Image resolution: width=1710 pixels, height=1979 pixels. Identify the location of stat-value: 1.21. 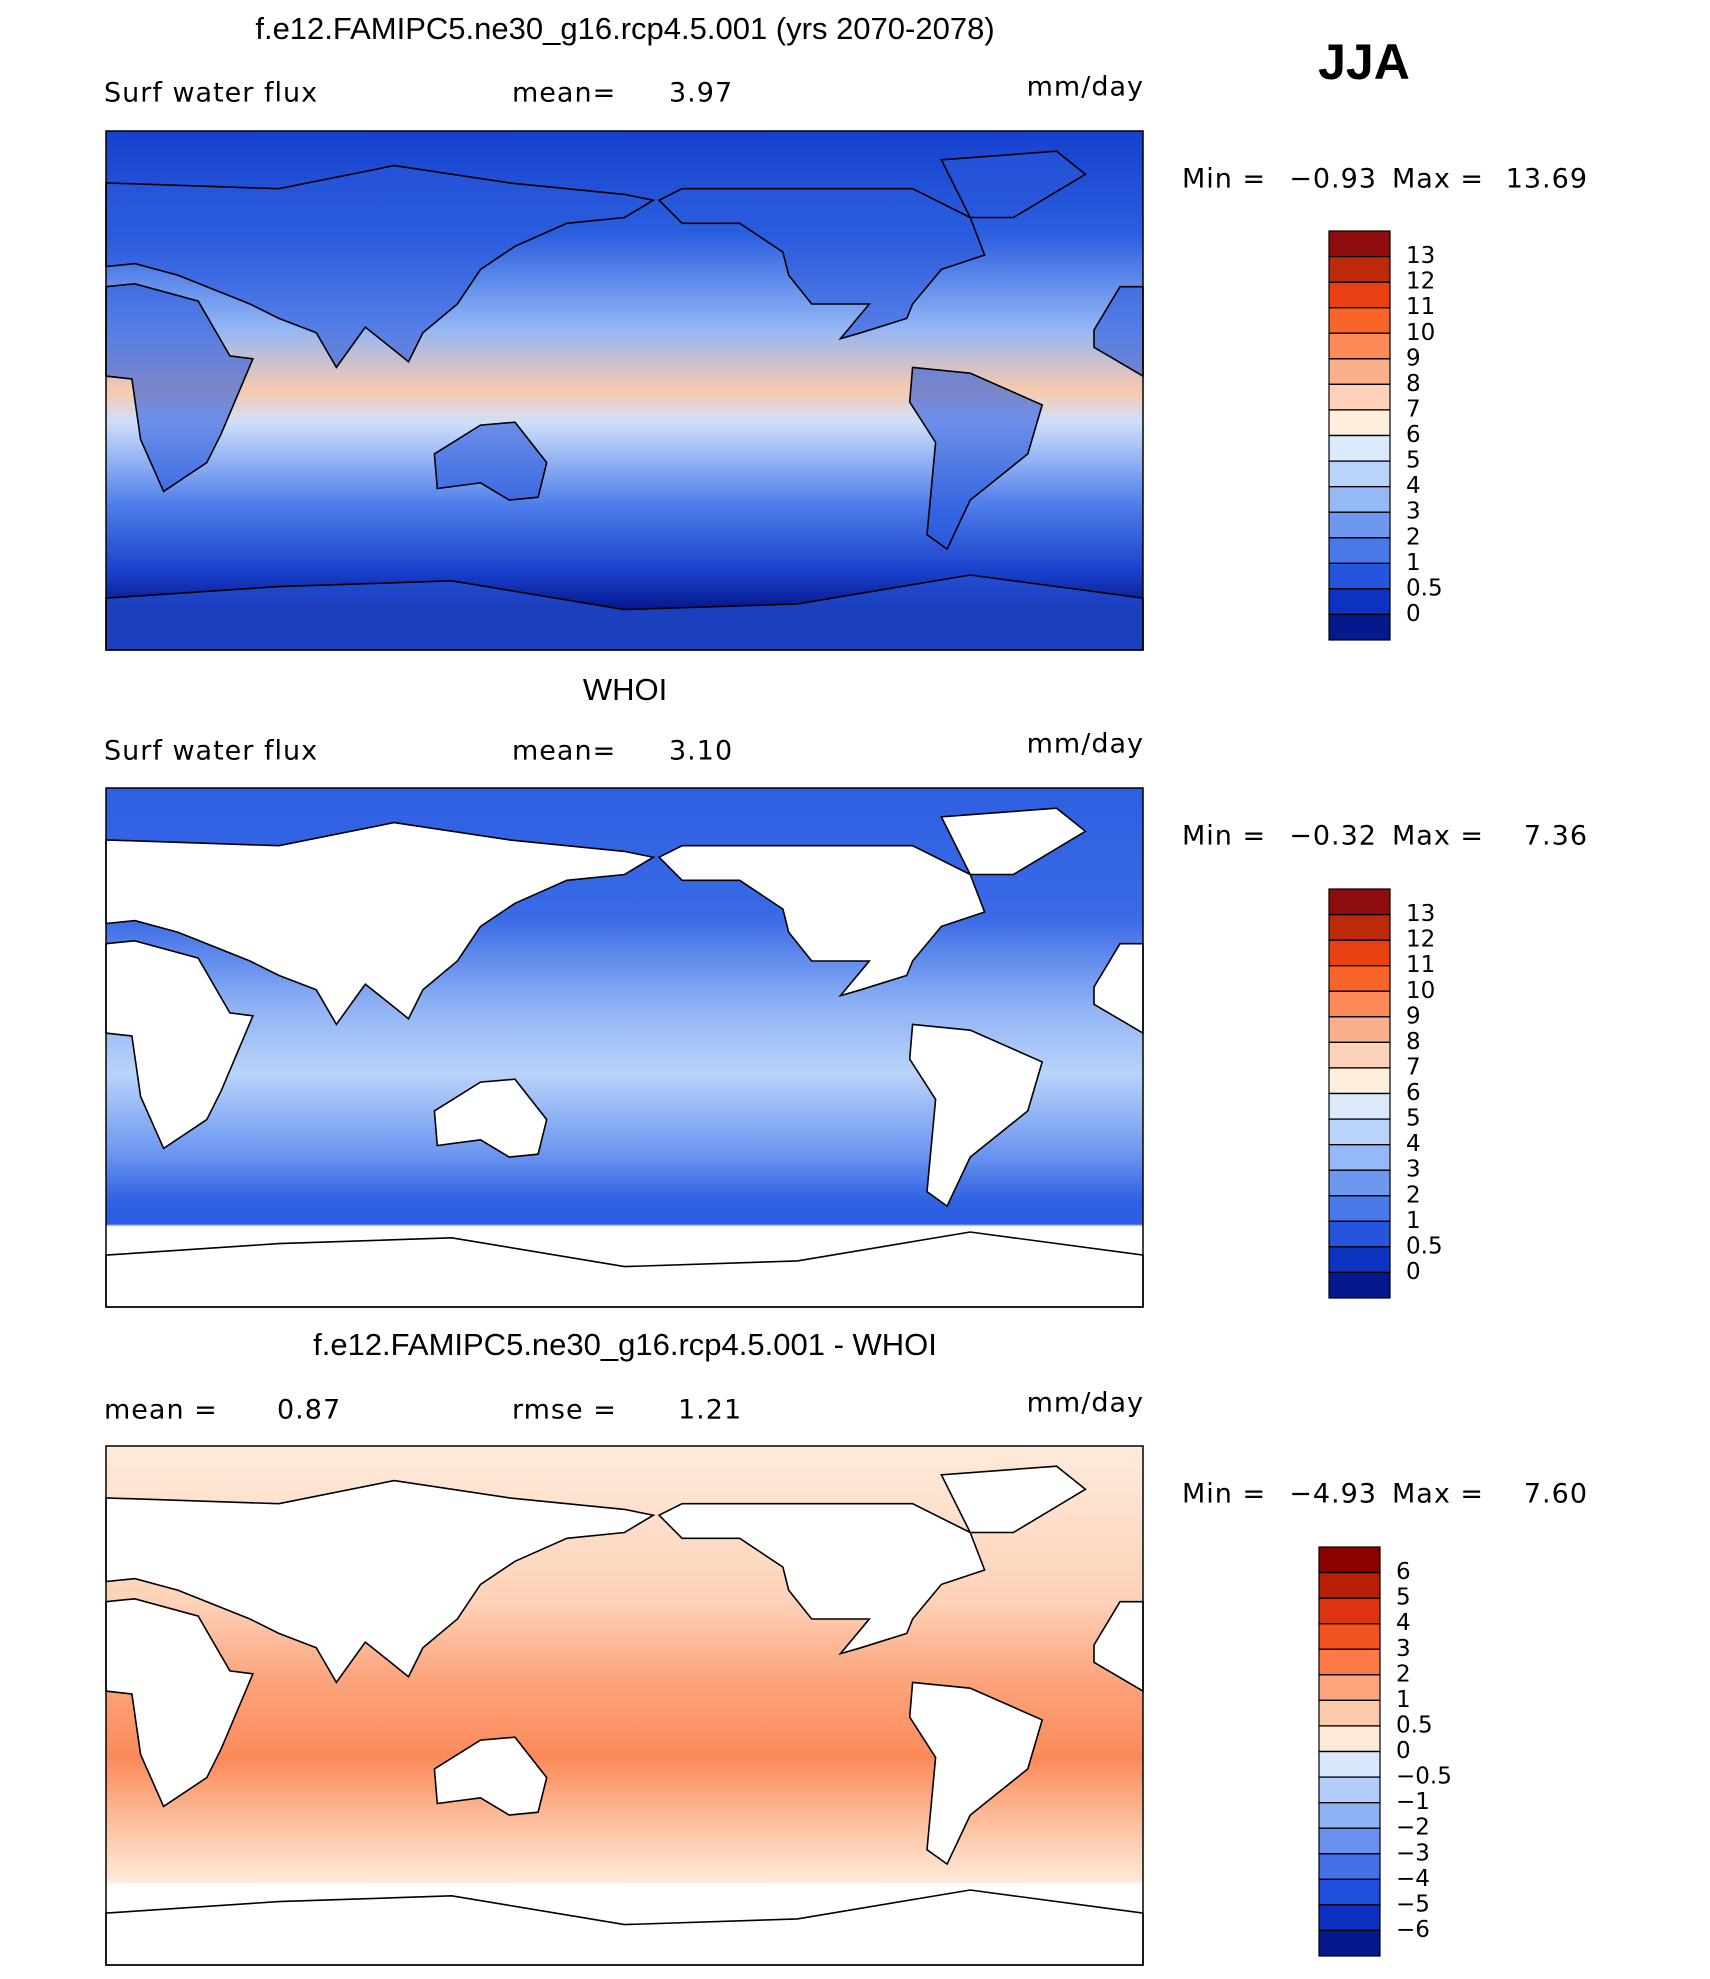
(710, 1410).